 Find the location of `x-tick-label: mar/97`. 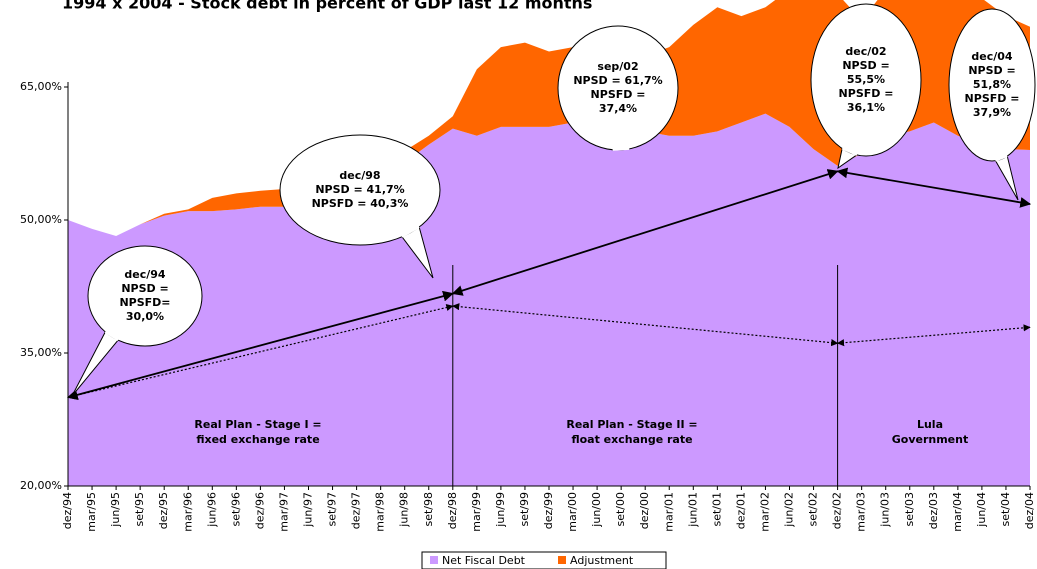

x-tick-label: mar/97 is located at coordinates (283, 512).